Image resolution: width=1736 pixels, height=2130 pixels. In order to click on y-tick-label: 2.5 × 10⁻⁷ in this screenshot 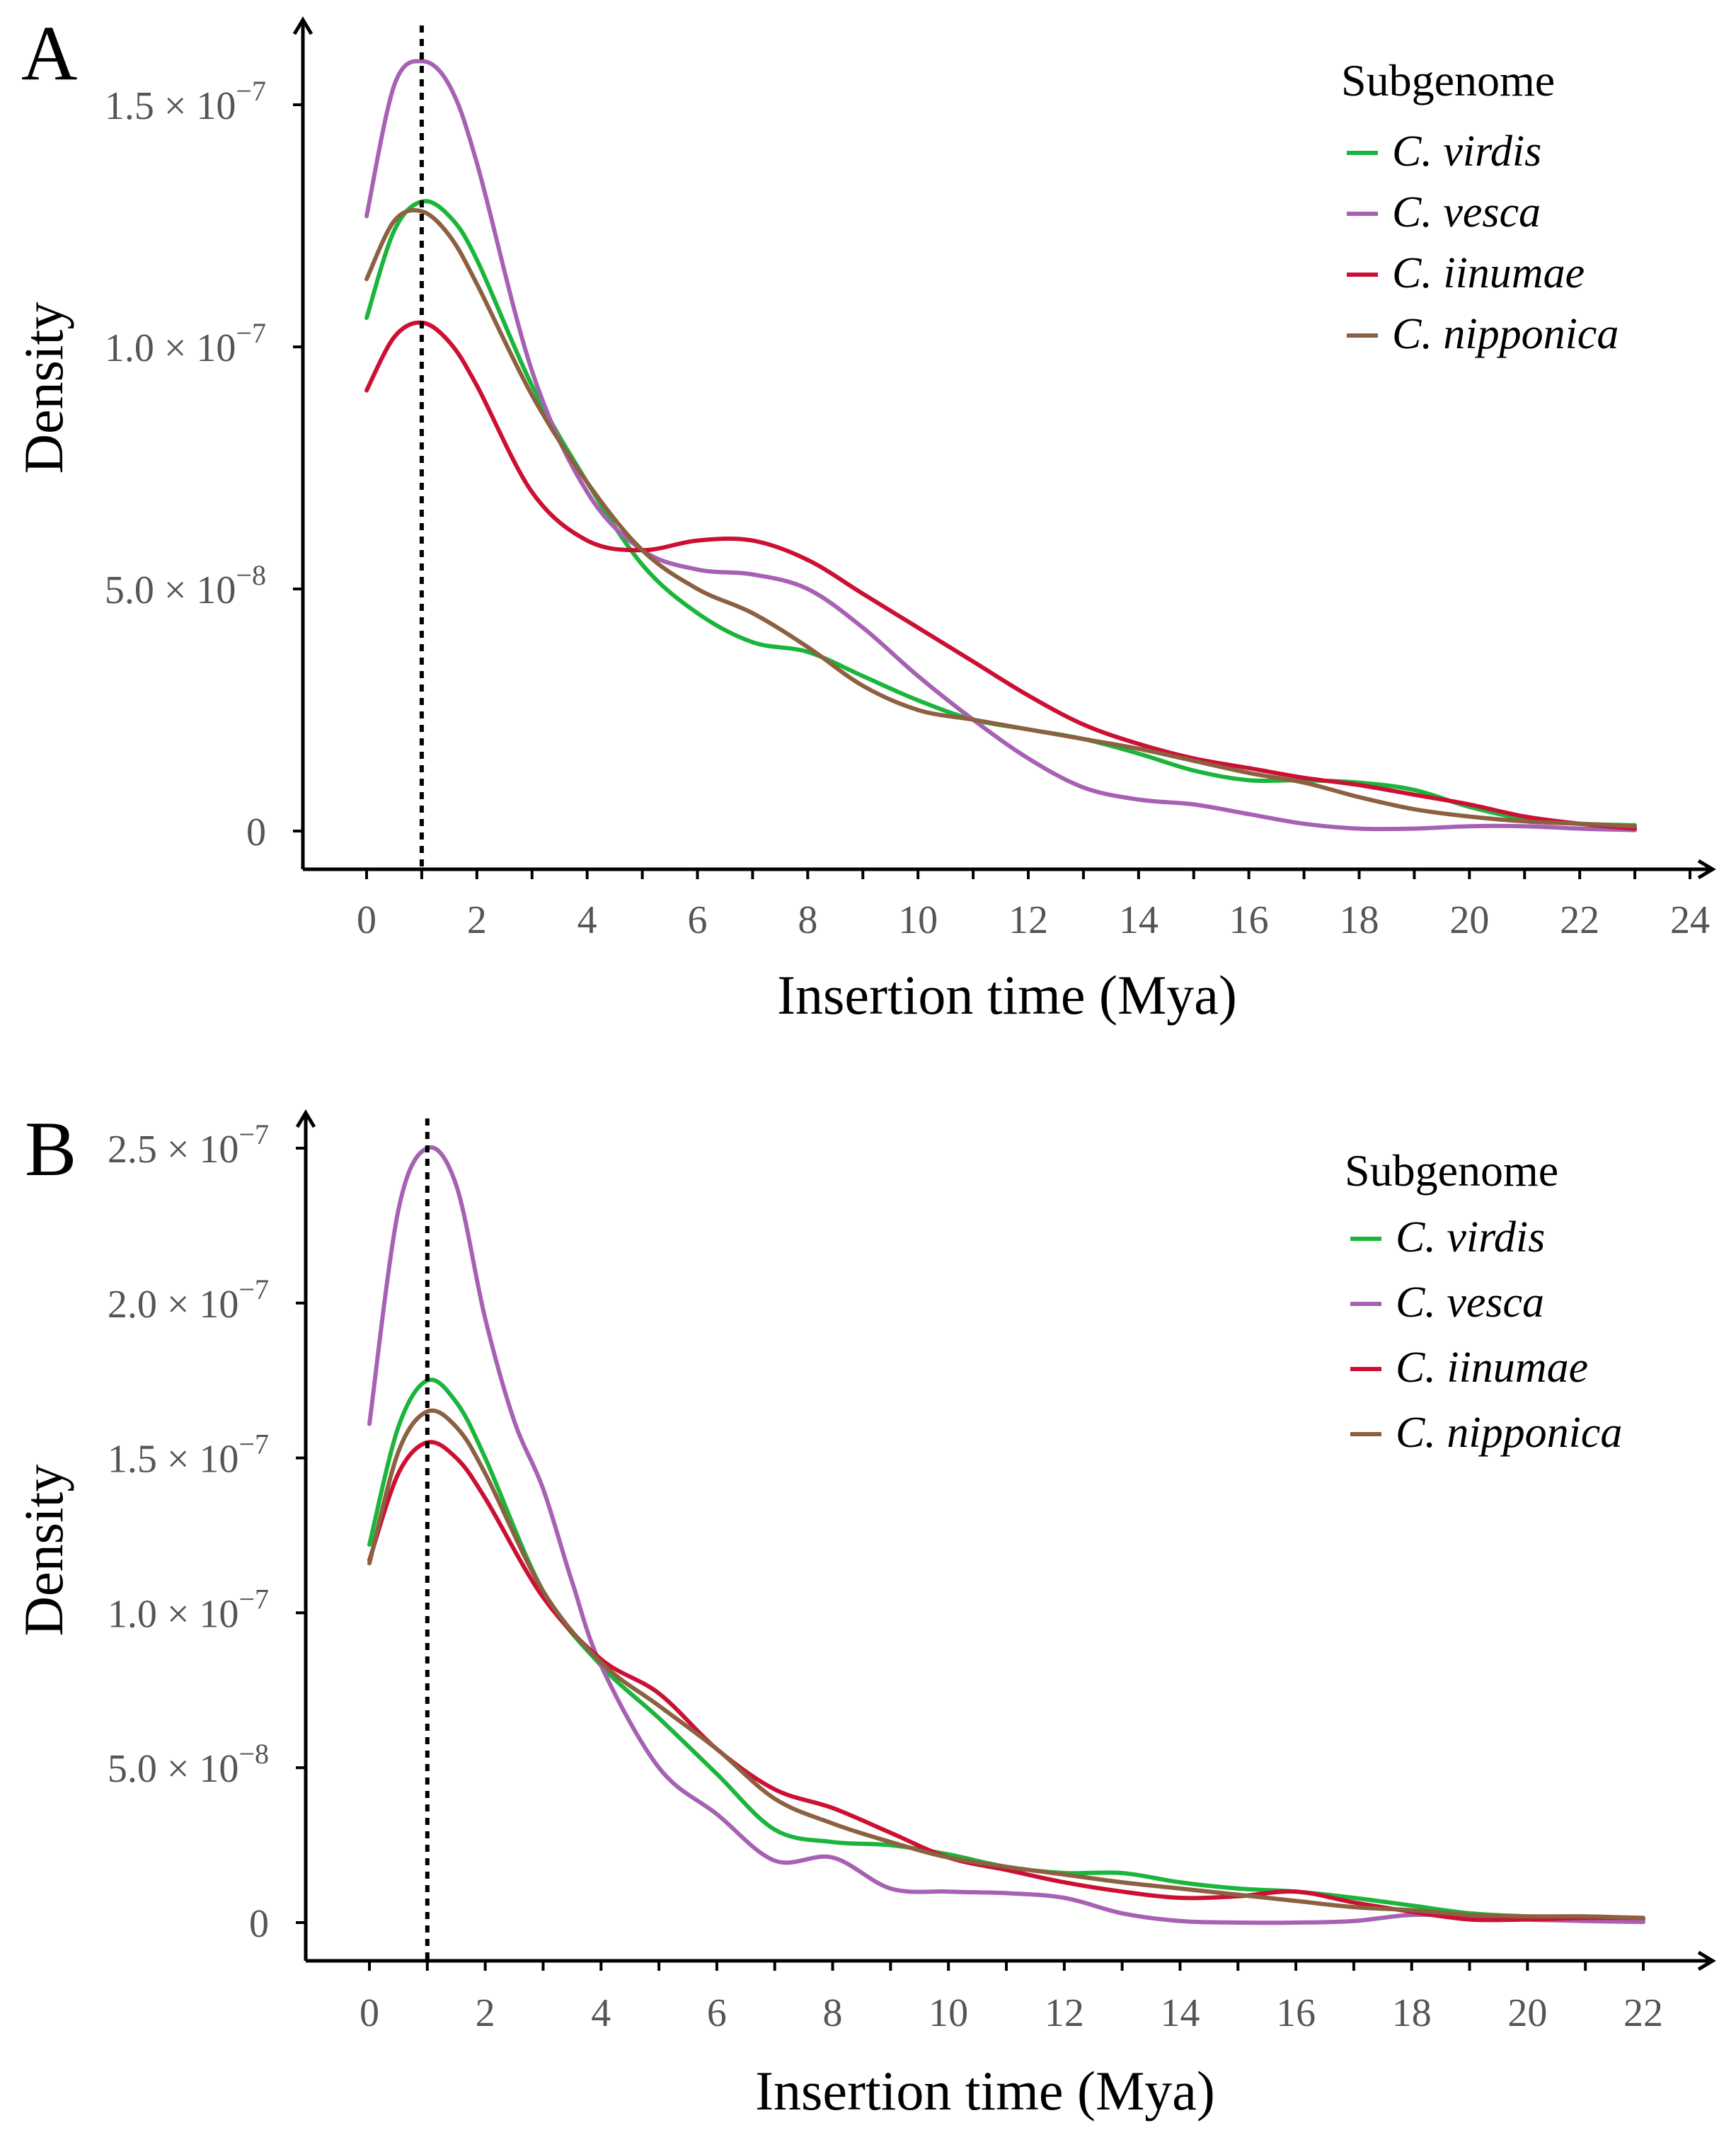, I will do `click(189, 1145)`.